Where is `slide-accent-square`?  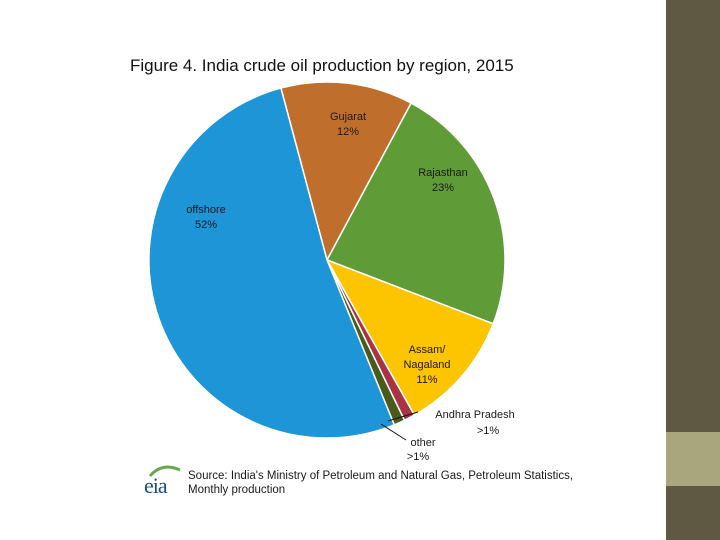
slide-accent-square is located at coordinates (693, 459).